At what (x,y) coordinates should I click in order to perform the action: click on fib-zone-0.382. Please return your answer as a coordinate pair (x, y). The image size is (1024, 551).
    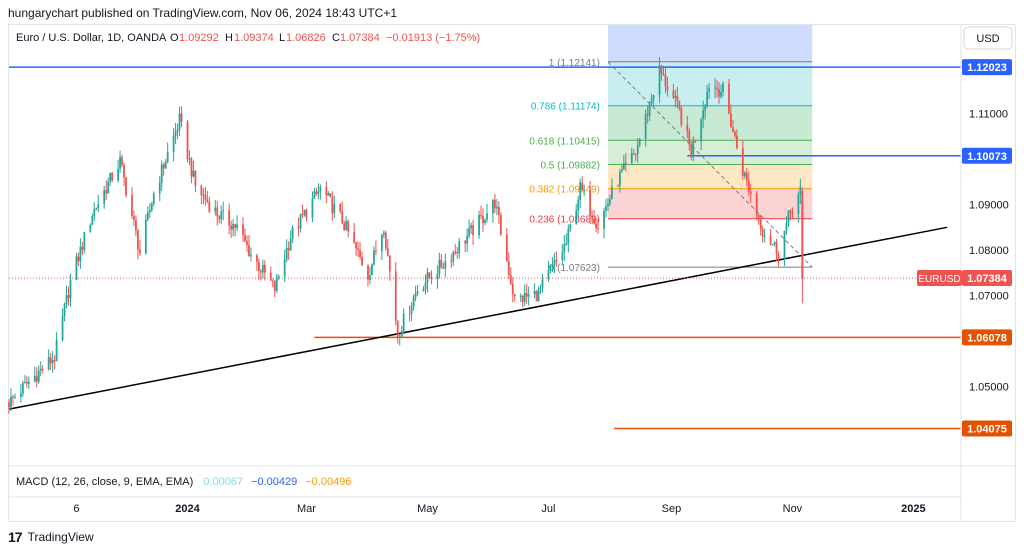
    Looking at the image, I should click on (710, 176).